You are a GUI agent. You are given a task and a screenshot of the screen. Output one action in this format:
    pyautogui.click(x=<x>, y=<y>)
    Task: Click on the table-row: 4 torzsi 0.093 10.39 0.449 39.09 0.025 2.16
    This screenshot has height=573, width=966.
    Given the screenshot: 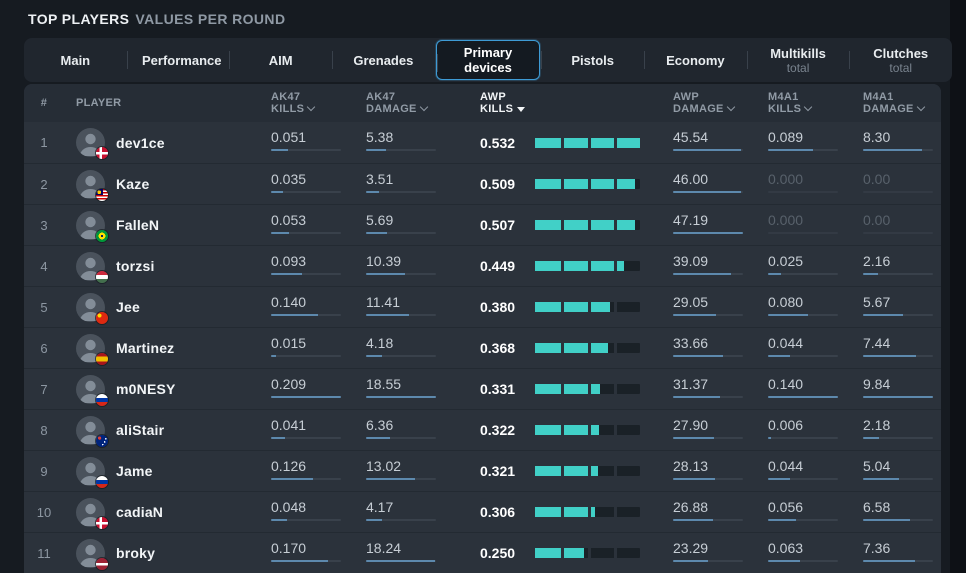 What is the action you would take?
    pyautogui.click(x=482, y=265)
    